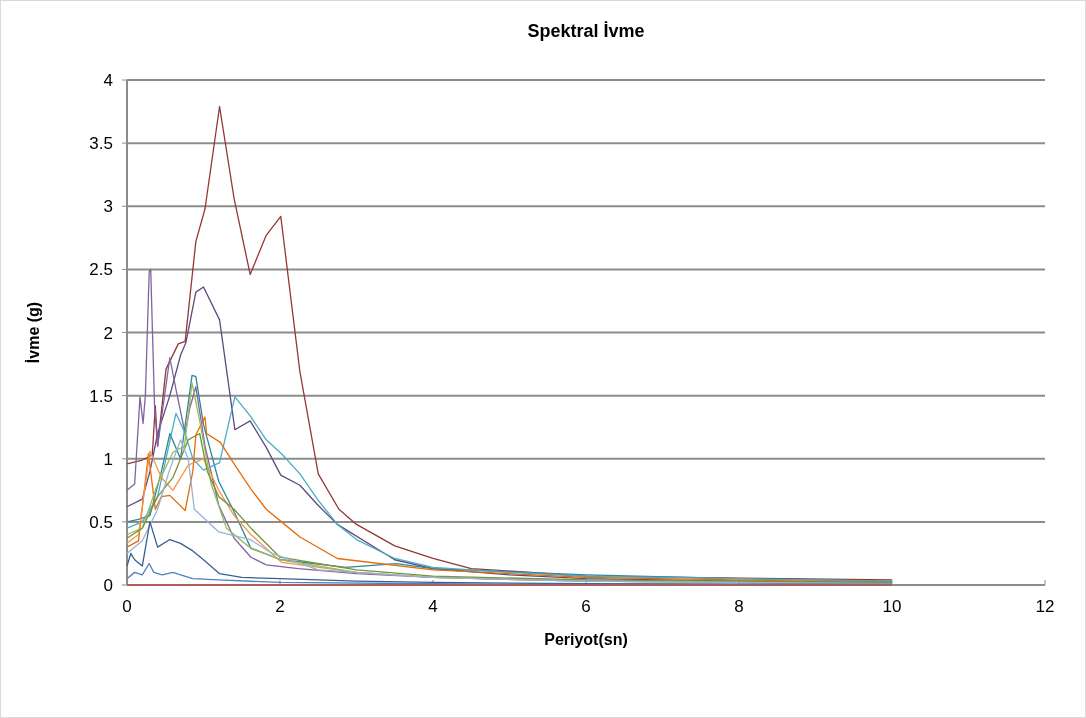 This screenshot has height=718, width=1086. I want to click on x-tick-label: 8, so click(739, 606).